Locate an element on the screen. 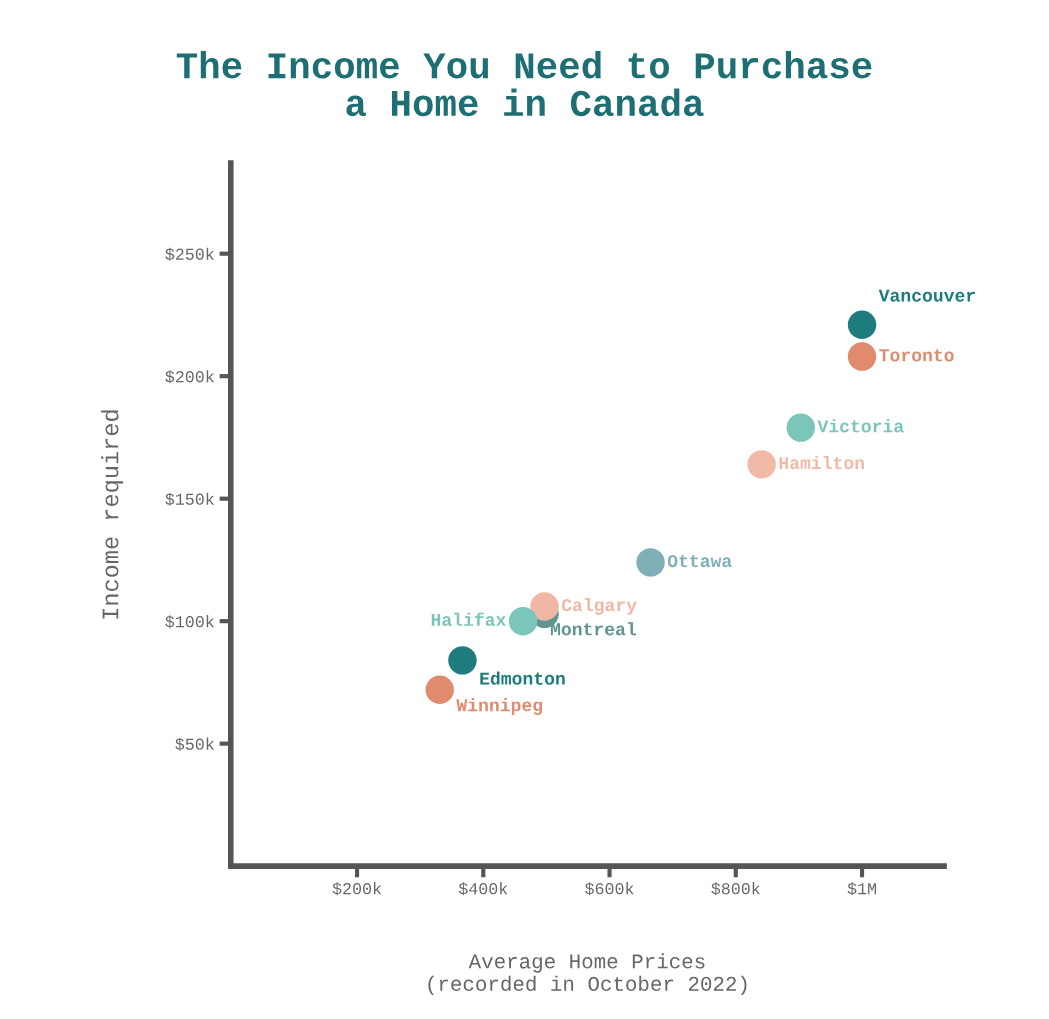  series-label: Toronto is located at coordinates (916, 355).